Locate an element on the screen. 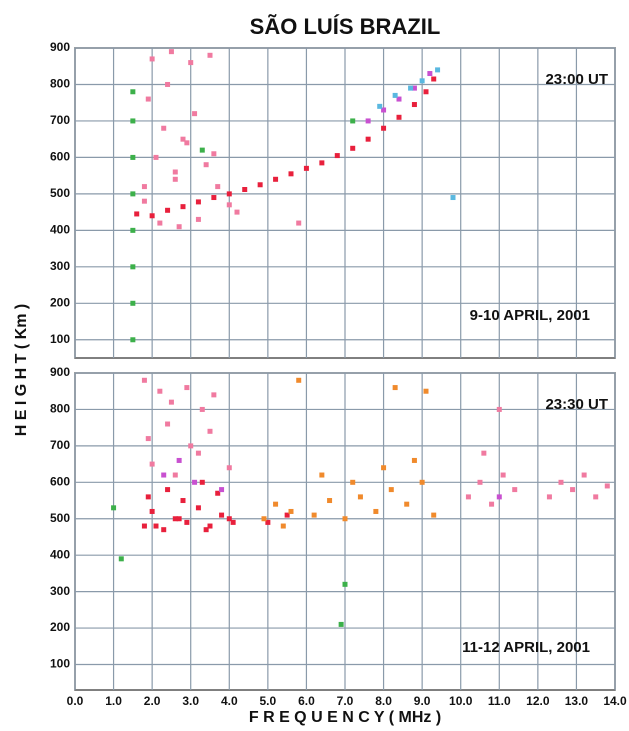  y-axis-label: H E I G H T ( Km ) is located at coordinates (21, 370).